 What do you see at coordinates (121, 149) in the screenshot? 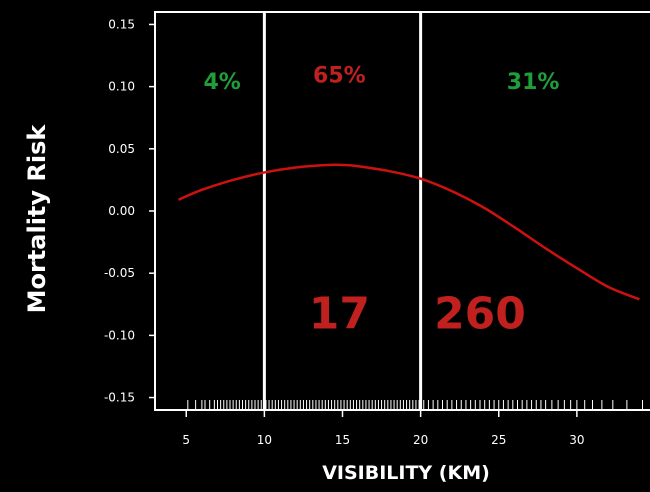
I see `y-tick-label: 0.05` at bounding box center [121, 149].